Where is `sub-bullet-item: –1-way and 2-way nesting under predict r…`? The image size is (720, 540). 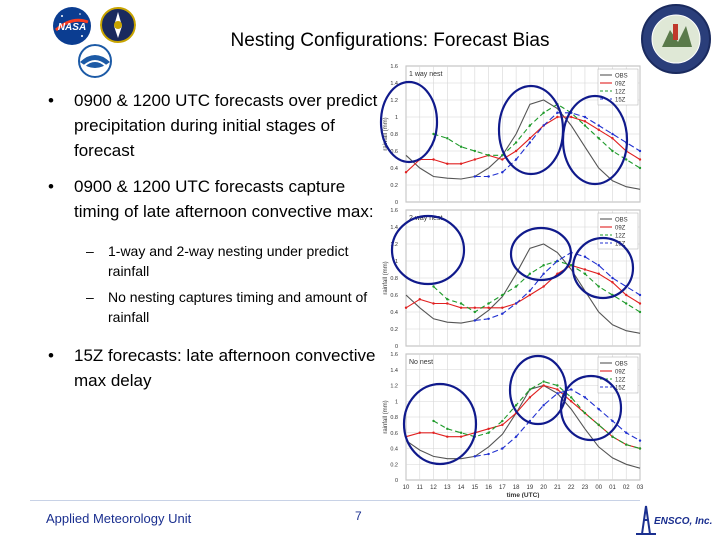
sub-bullet-item: –1-way and 2-way nesting under predict r… is located at coordinates (213, 261).